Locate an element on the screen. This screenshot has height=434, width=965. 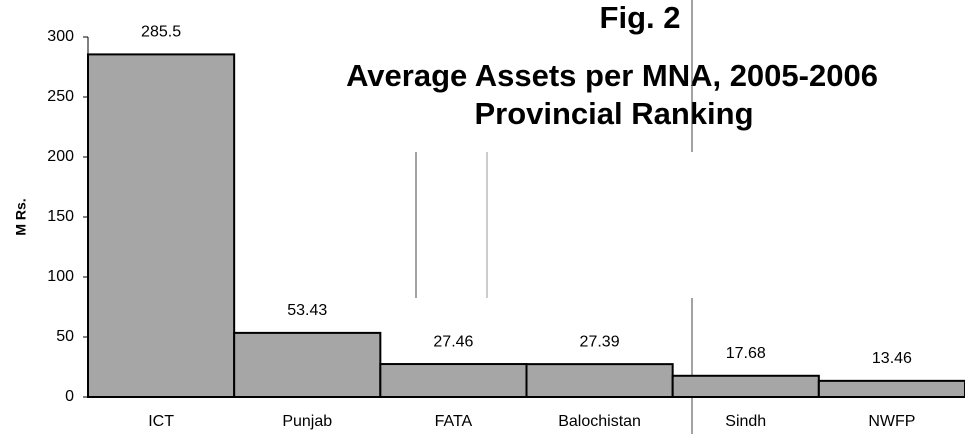
y-tick-label: 100 is located at coordinates (60, 276).